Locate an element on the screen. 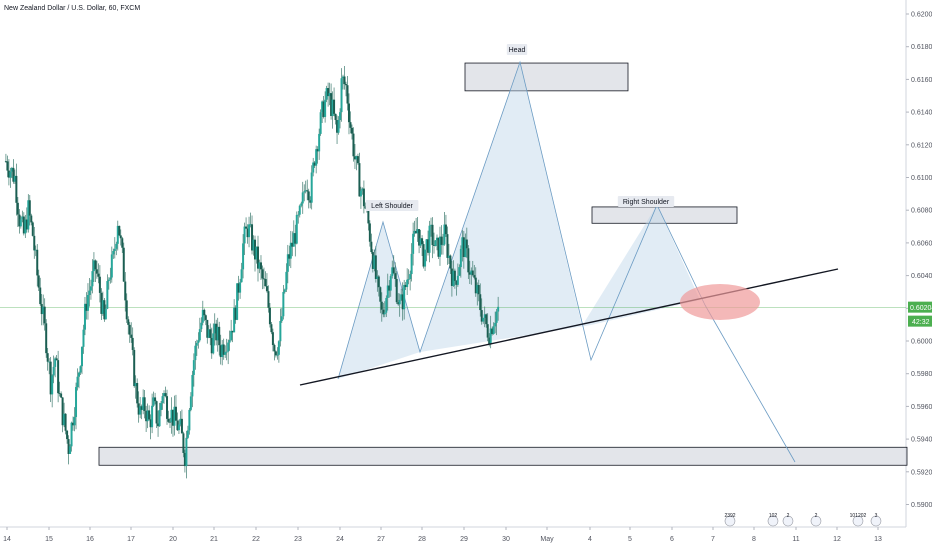 The height and width of the screenshot is (550, 932). support-zone is located at coordinates (503, 456).